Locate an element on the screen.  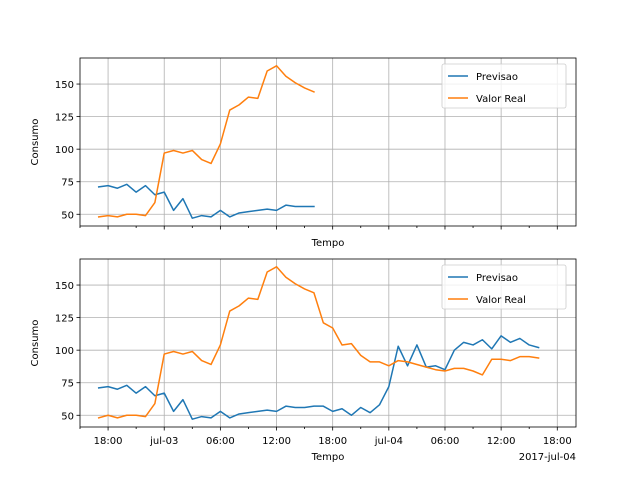
x-tick-label: jul-04 is located at coordinates (388, 441).